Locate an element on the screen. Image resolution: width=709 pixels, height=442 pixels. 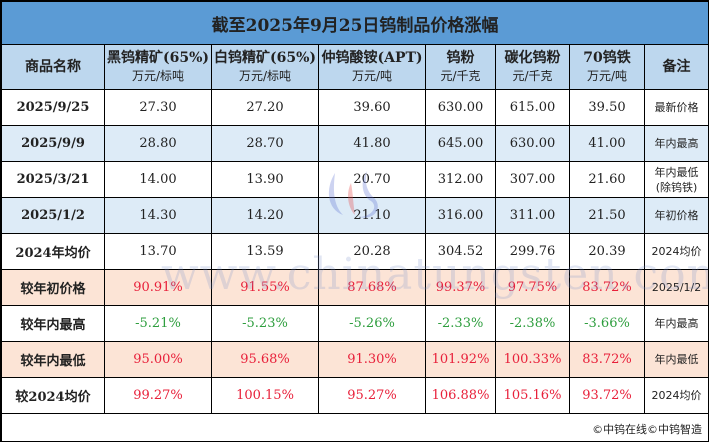
price-cell: 316.00 is located at coordinates (460, 215).